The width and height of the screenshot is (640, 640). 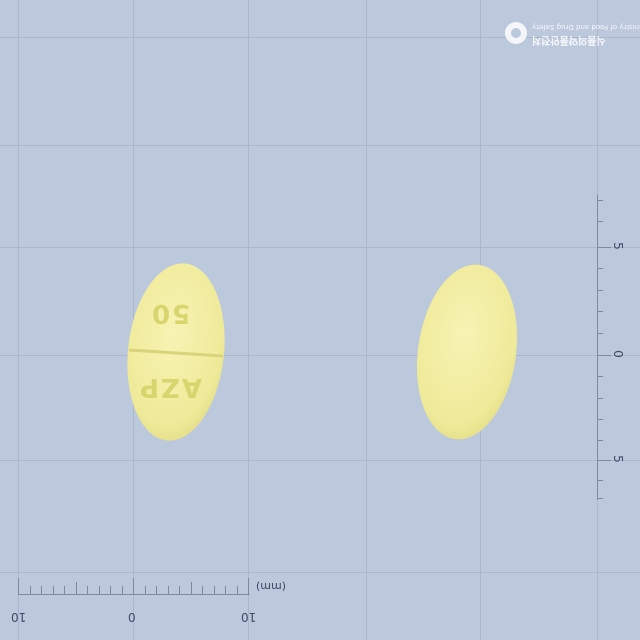 What do you see at coordinates (170, 387) in the screenshot?
I see `imprint-bottom: AZP` at bounding box center [170, 387].